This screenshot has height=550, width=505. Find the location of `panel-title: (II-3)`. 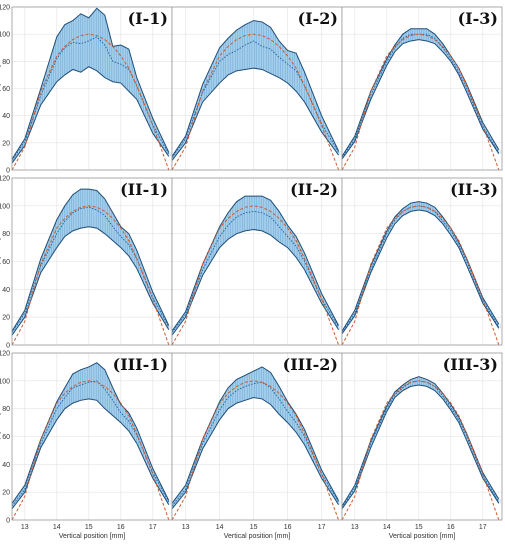

panel-title: (II-3) is located at coordinates (474, 189).